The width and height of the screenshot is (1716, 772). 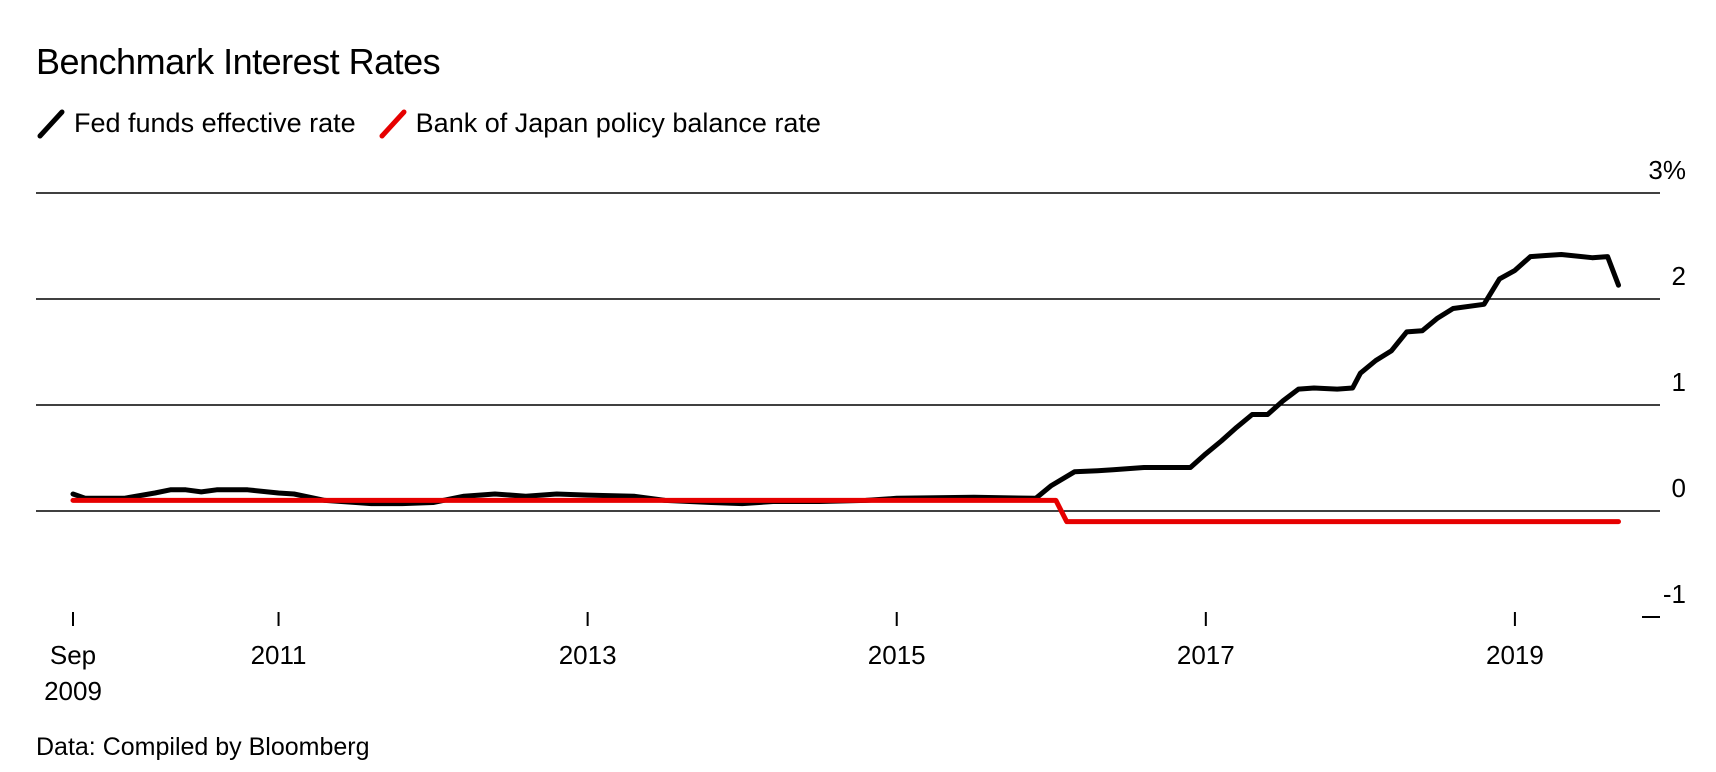 What do you see at coordinates (1679, 276) in the screenshot?
I see `y-tick-label: 2` at bounding box center [1679, 276].